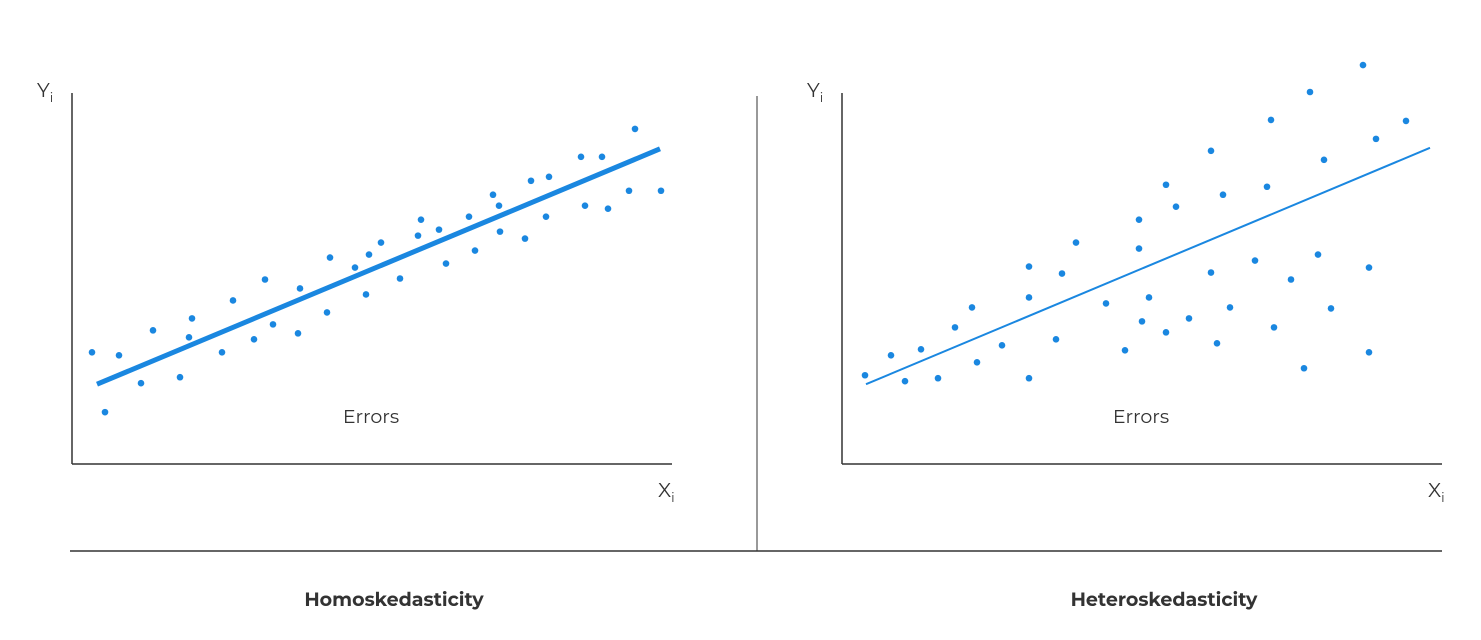 The image size is (1481, 640). I want to click on chart-title: Heteroskedasticity, so click(1164, 599).